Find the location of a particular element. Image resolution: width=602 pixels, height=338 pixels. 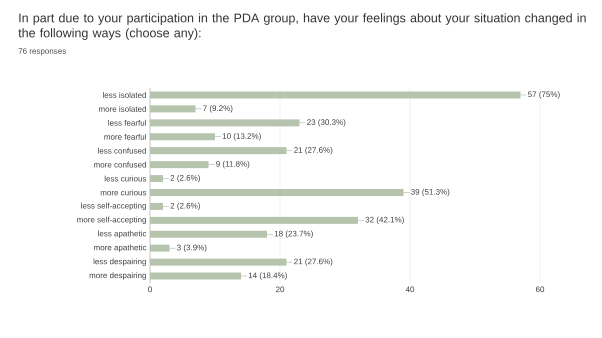

y-tick-label: less despairing is located at coordinates (120, 262).